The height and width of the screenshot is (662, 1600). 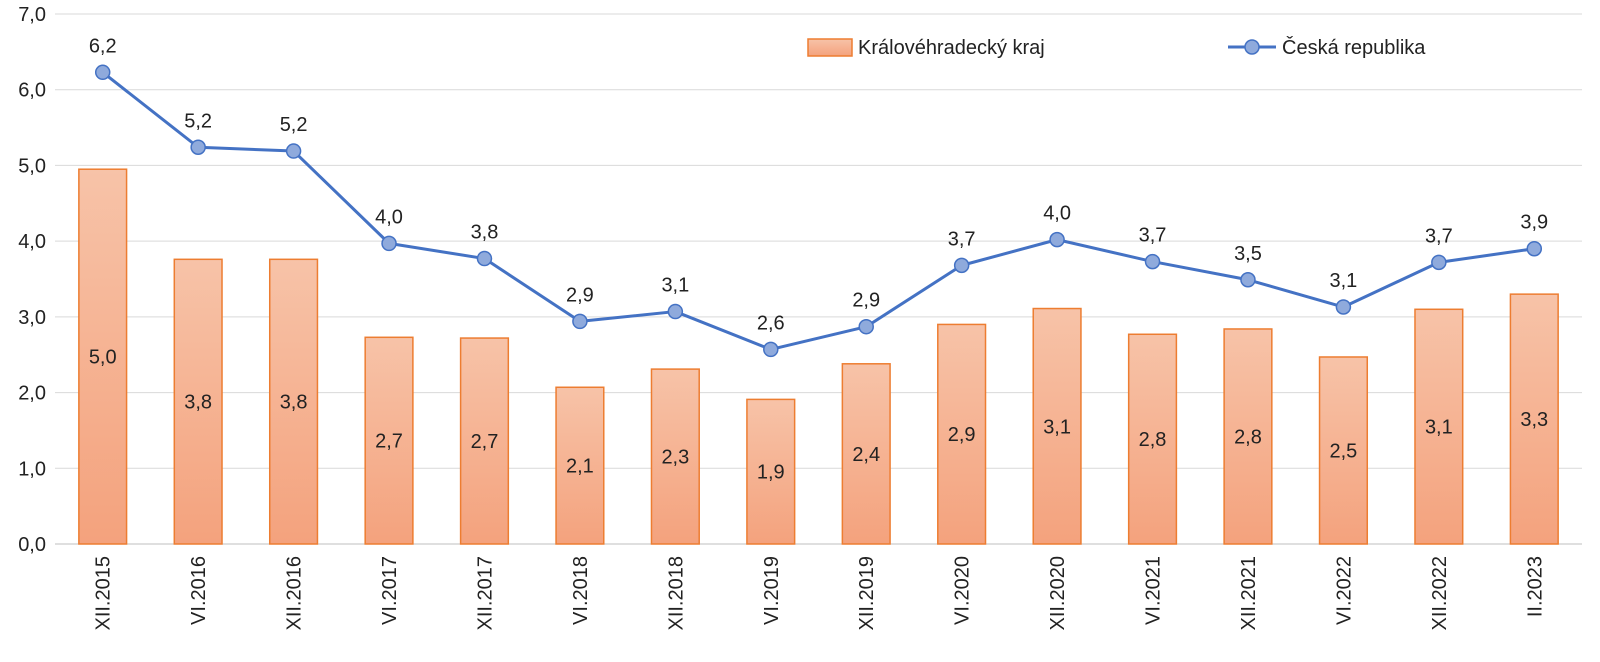 I want to click on x-tick-label: XII.2020, so click(x=1058, y=593).